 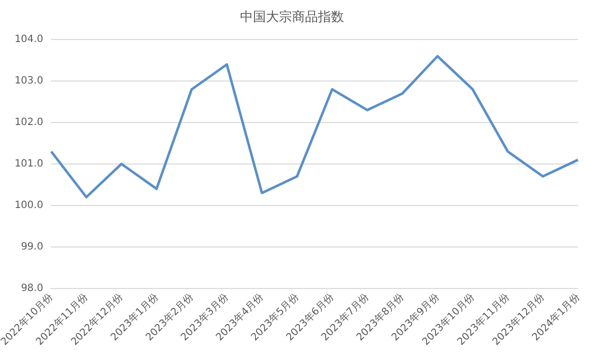 I want to click on y-tick-label: 103.0, so click(x=29, y=81).